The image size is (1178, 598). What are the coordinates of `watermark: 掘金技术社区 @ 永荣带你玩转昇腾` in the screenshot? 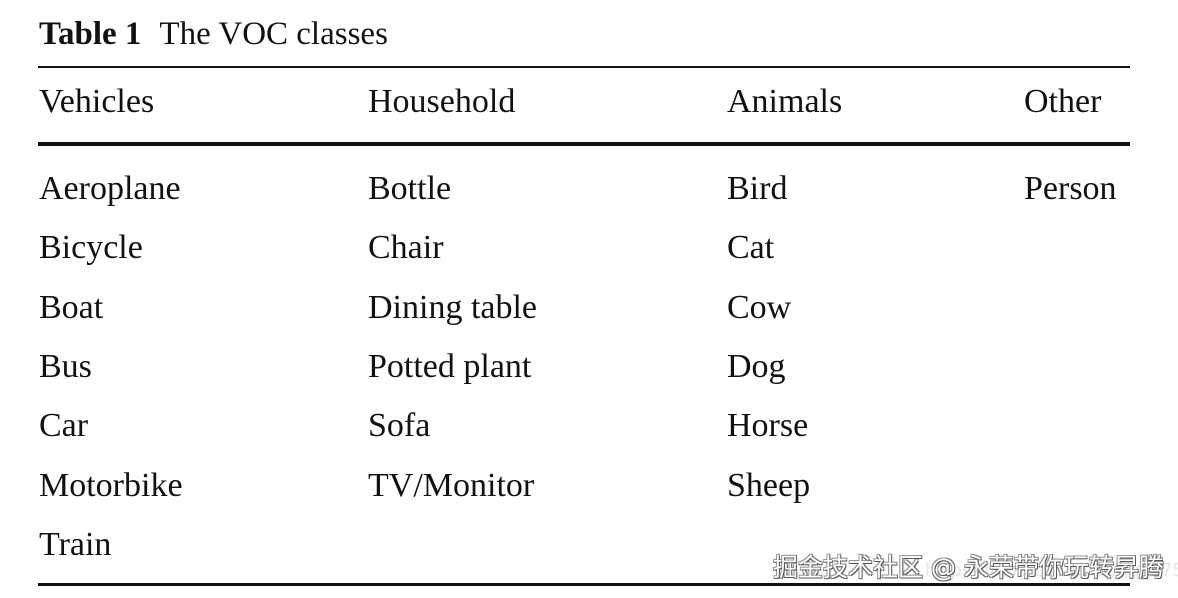 It's located at (968, 567).